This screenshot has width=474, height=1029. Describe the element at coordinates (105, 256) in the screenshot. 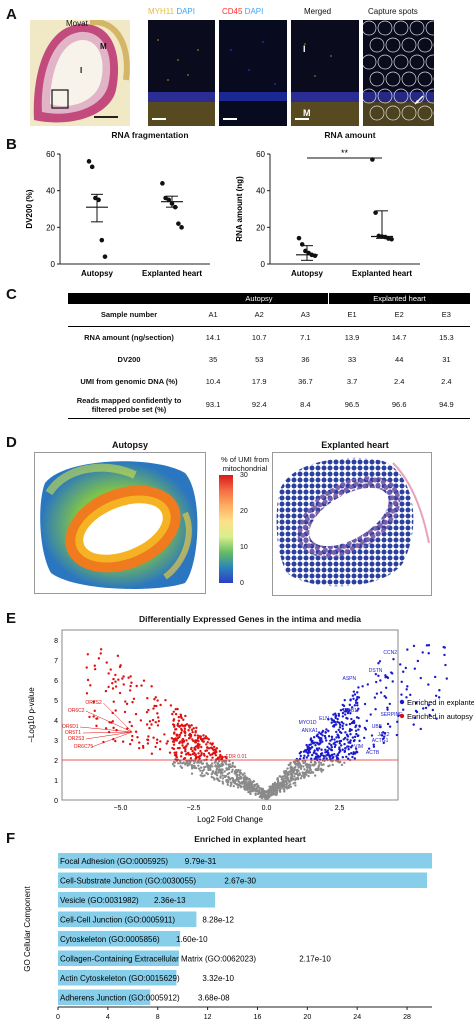

I see `fragmentation-point` at that location.